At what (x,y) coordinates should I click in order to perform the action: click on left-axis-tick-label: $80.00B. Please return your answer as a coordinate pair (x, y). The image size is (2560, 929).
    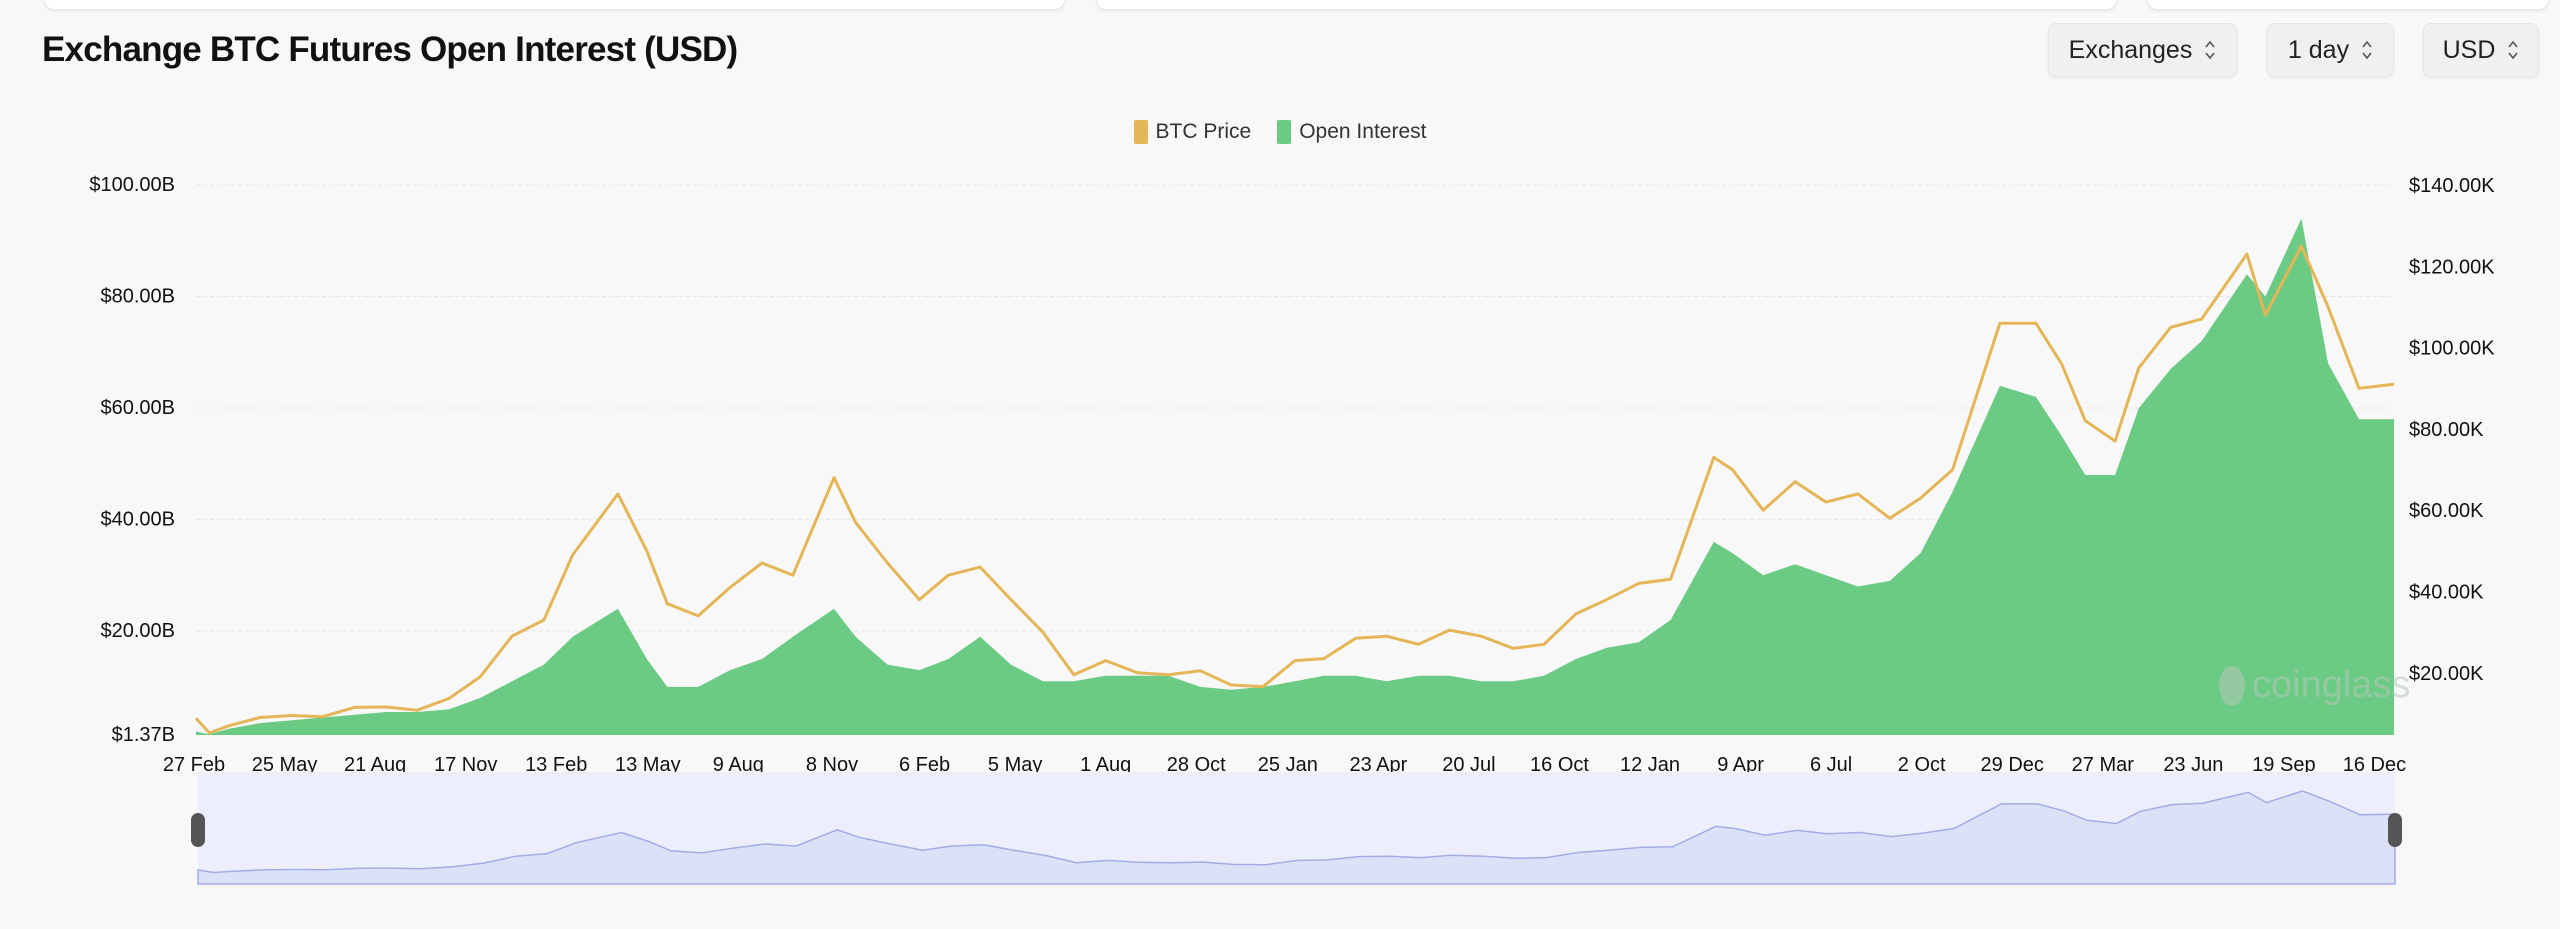
    Looking at the image, I should click on (137, 297).